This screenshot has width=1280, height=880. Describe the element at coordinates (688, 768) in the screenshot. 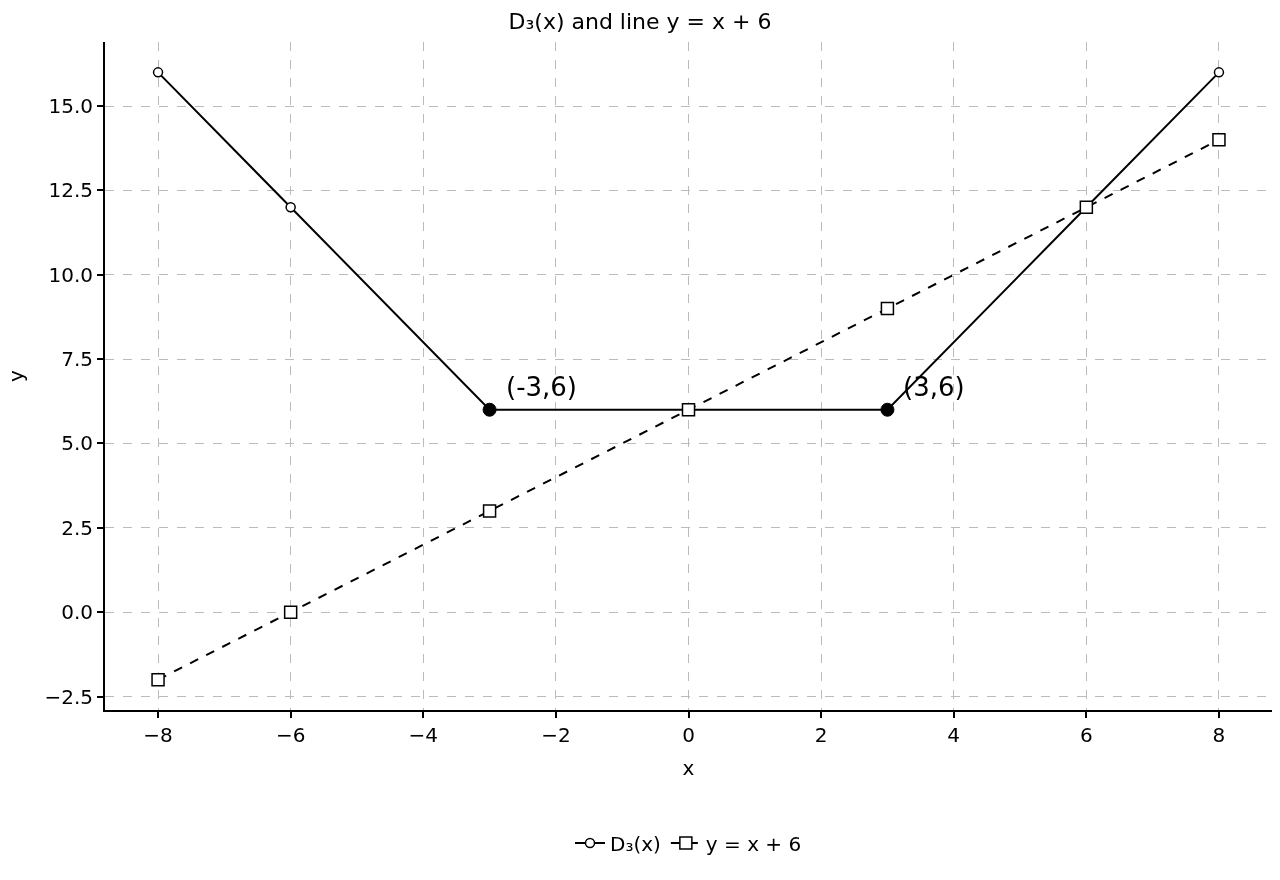

I see `x-axis-title: x` at that location.